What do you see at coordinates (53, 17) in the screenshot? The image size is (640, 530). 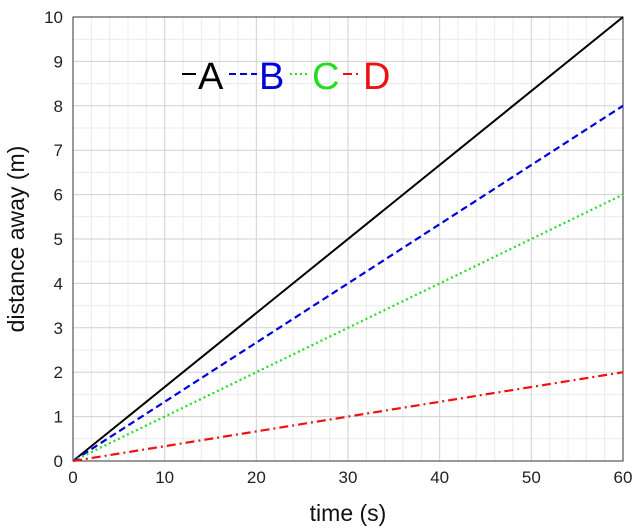 I see `y-tick-label: 10` at bounding box center [53, 17].